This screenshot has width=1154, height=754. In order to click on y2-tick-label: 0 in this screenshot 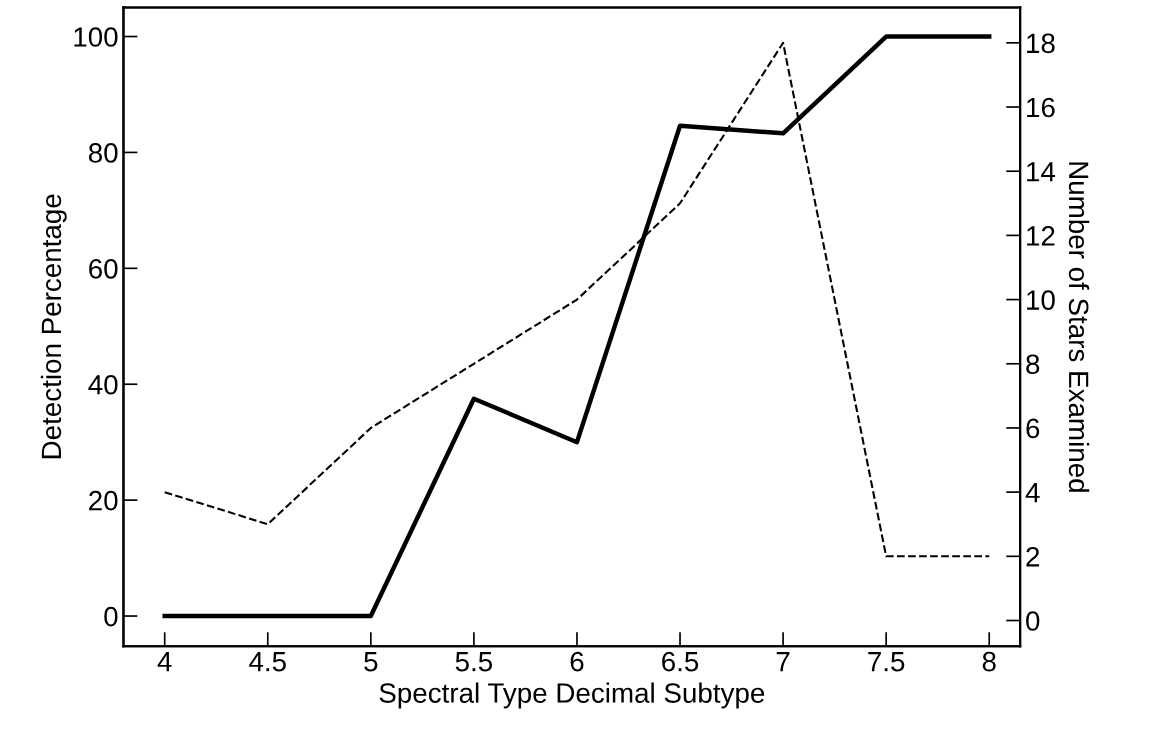, I will do `click(1033, 621)`.